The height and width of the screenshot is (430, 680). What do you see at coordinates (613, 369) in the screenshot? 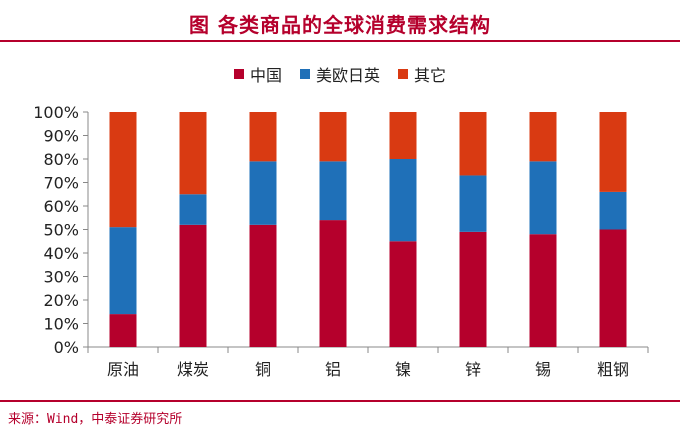
I see `x-tick-label: 粗钢` at bounding box center [613, 369].